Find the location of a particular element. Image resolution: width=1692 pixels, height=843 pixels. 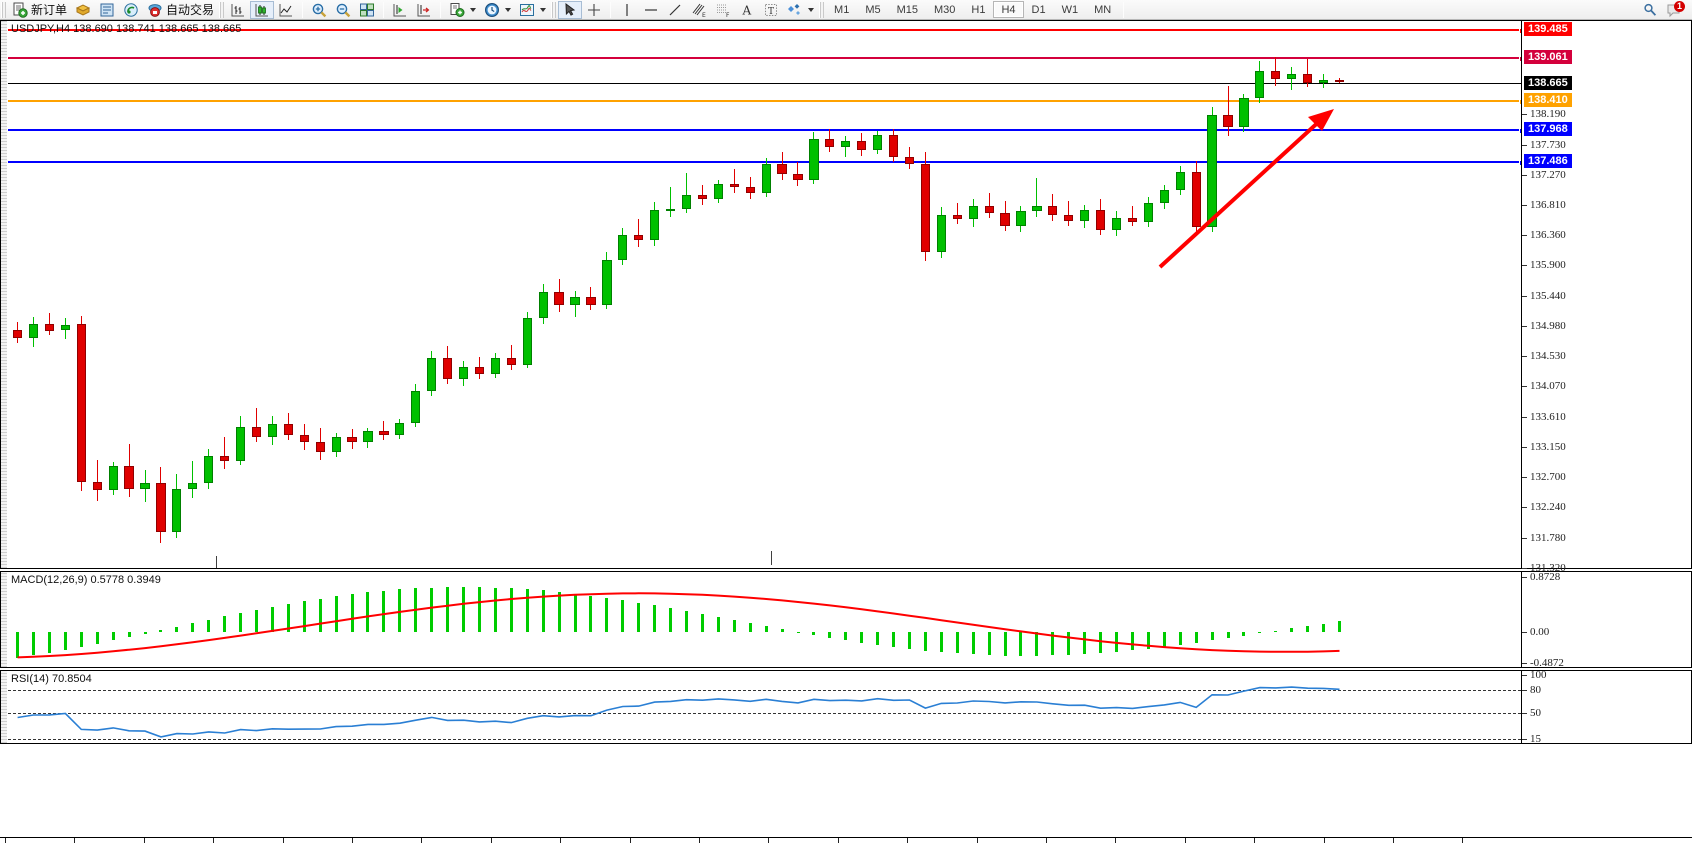

rsi-axis: 100 80 50 15 is located at coordinates (1606, 707).